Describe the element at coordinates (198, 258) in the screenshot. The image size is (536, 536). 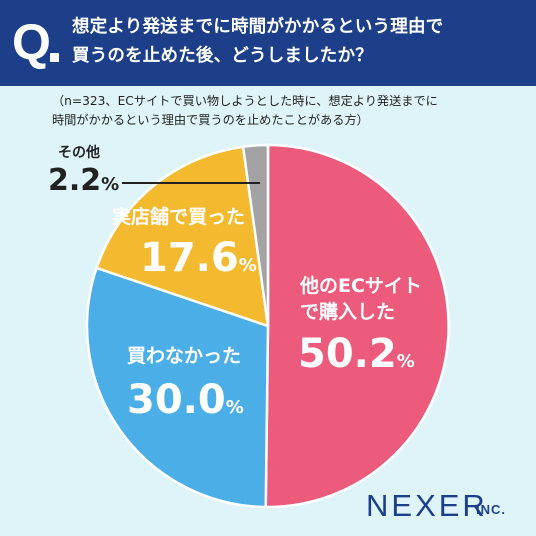
I see `slice-value-physical-store: 17.6%` at that location.